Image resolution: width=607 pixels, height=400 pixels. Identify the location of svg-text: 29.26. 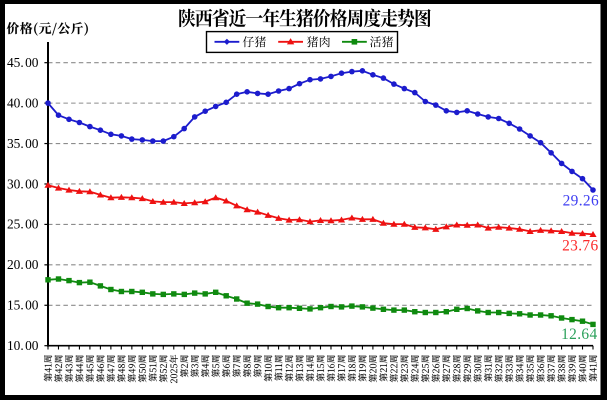
(581, 200).